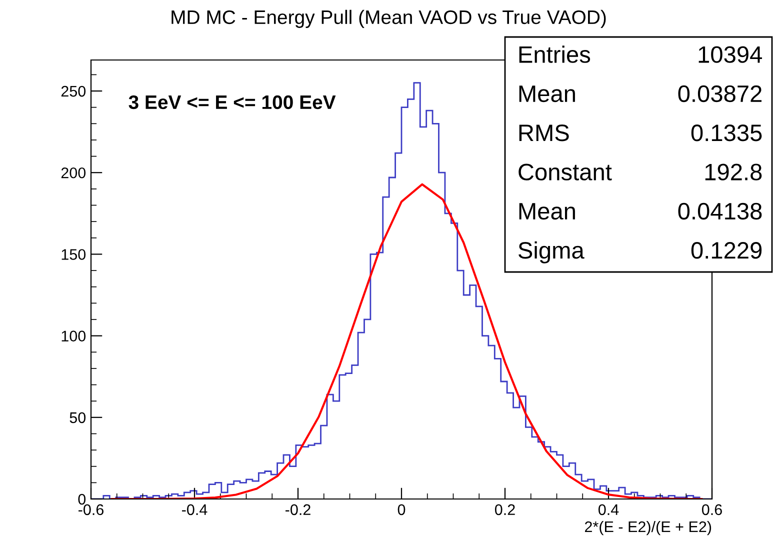  What do you see at coordinates (78, 418) in the screenshot?
I see `y-tick-label: 50` at bounding box center [78, 418].